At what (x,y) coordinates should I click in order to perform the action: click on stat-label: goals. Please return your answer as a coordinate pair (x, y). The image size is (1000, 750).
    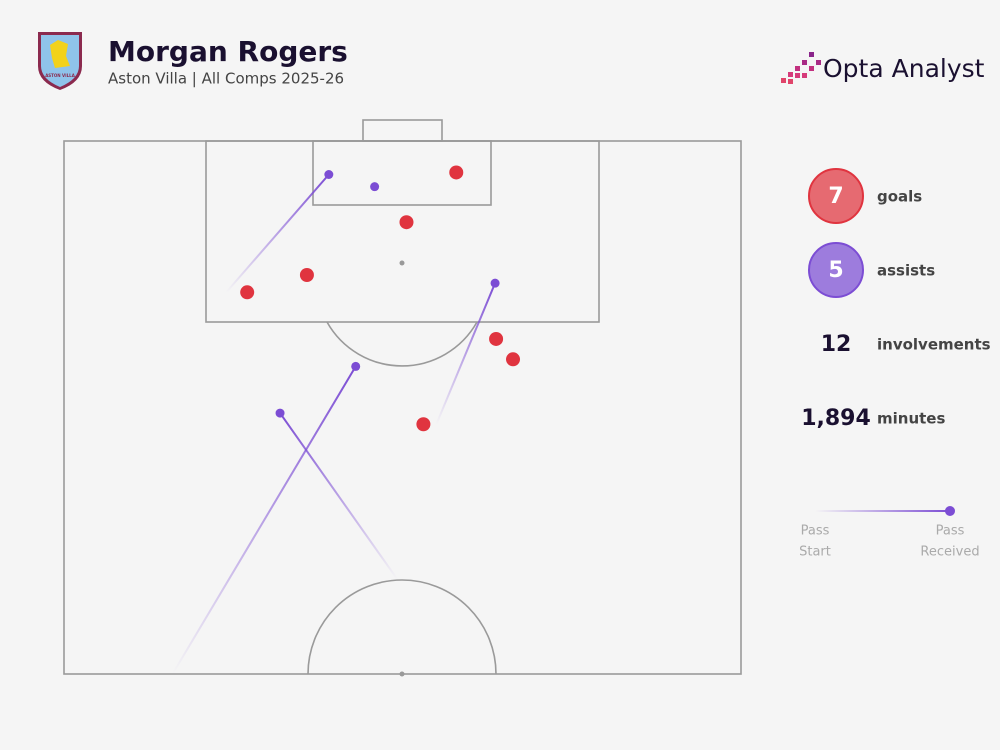
    Looking at the image, I should click on (899, 197).